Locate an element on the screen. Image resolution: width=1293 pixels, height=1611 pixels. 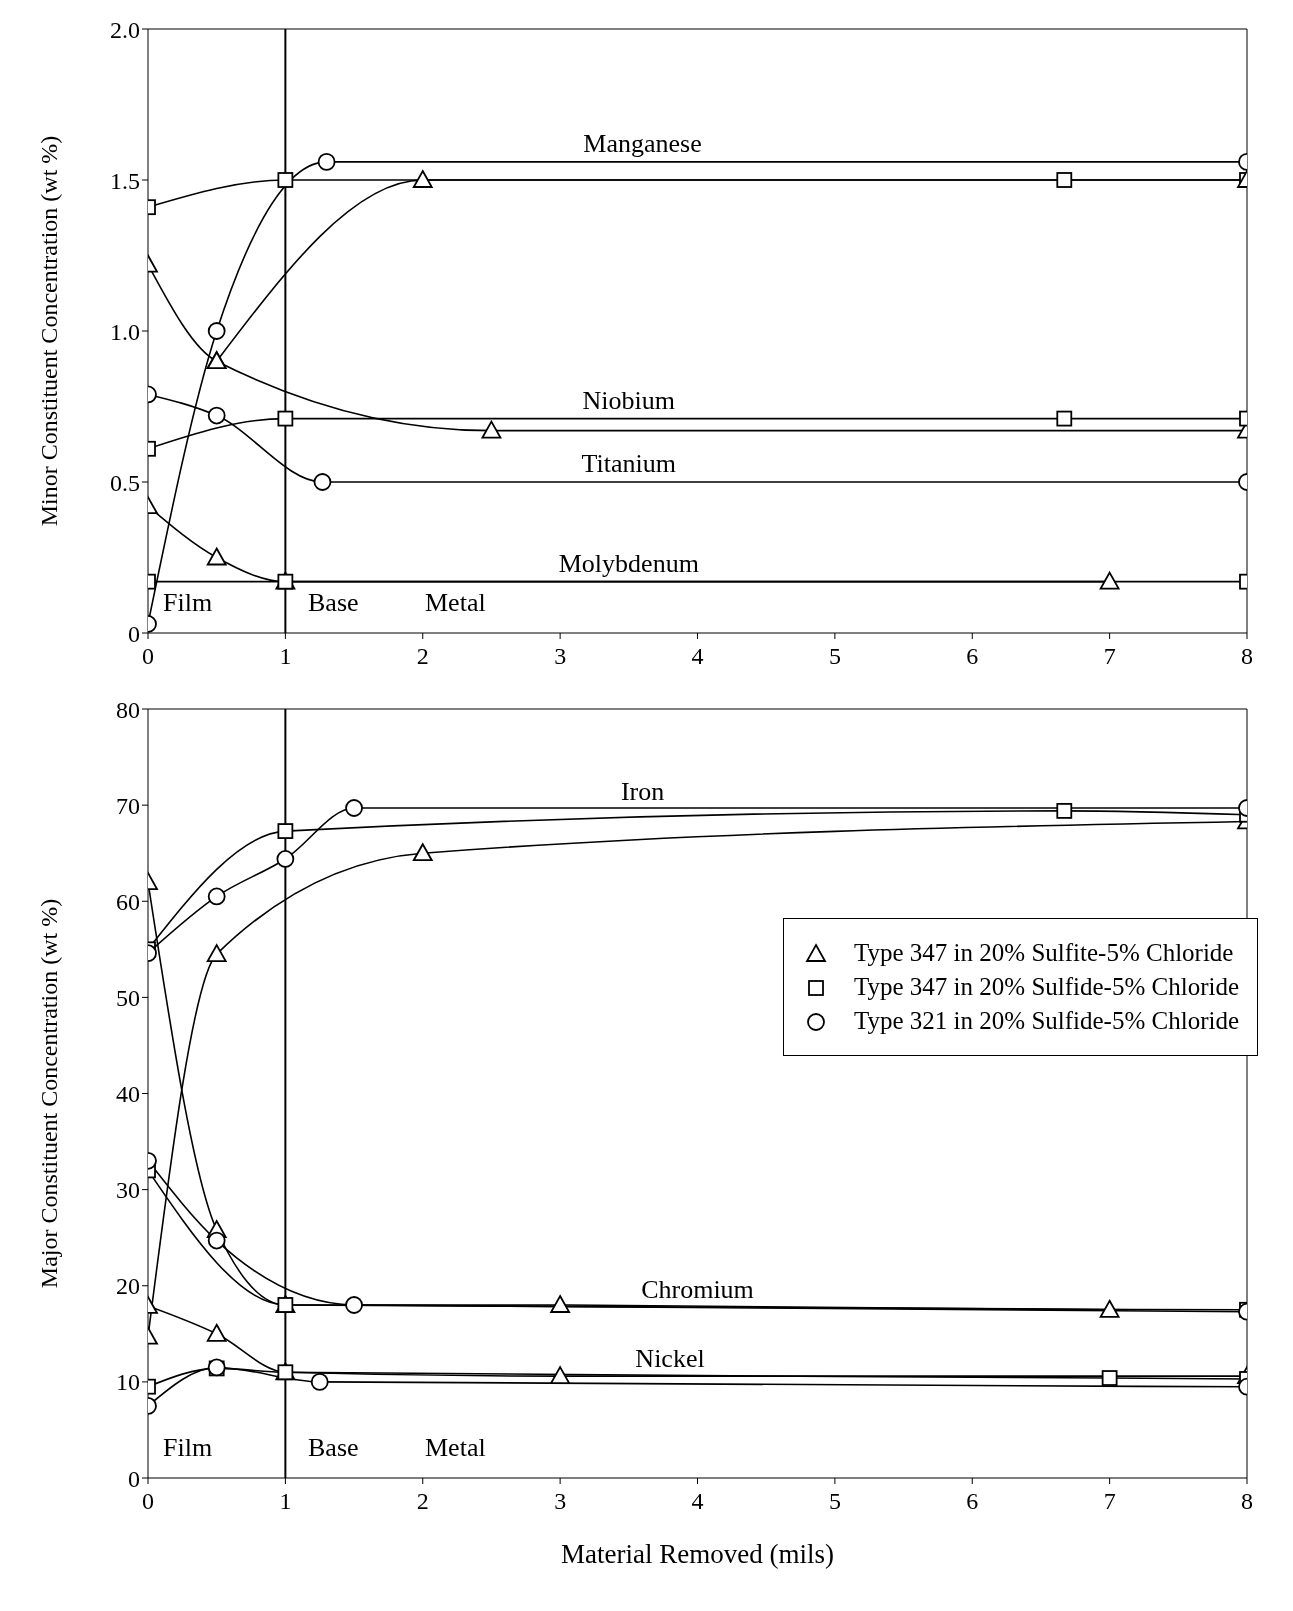
annotation: Manganese is located at coordinates (642, 143).